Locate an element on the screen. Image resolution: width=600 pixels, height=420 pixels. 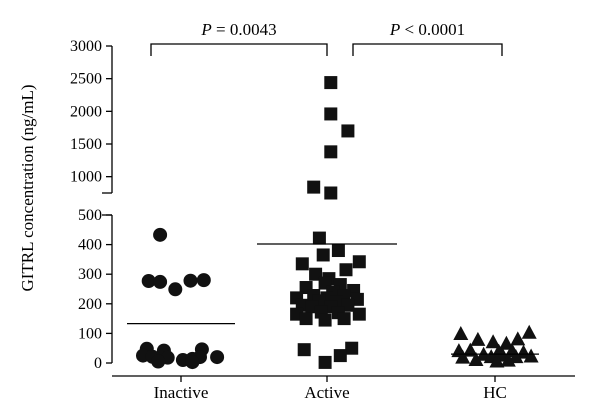
y-tick-label: 200 is located at coordinates (90, 304).